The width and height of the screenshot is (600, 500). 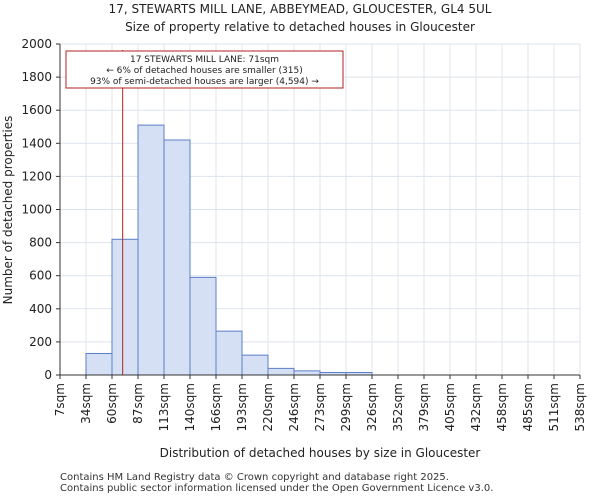 I want to click on annotation-line-1: 17 STEWARTS MILL LANE: 71sqm, so click(x=204, y=60).